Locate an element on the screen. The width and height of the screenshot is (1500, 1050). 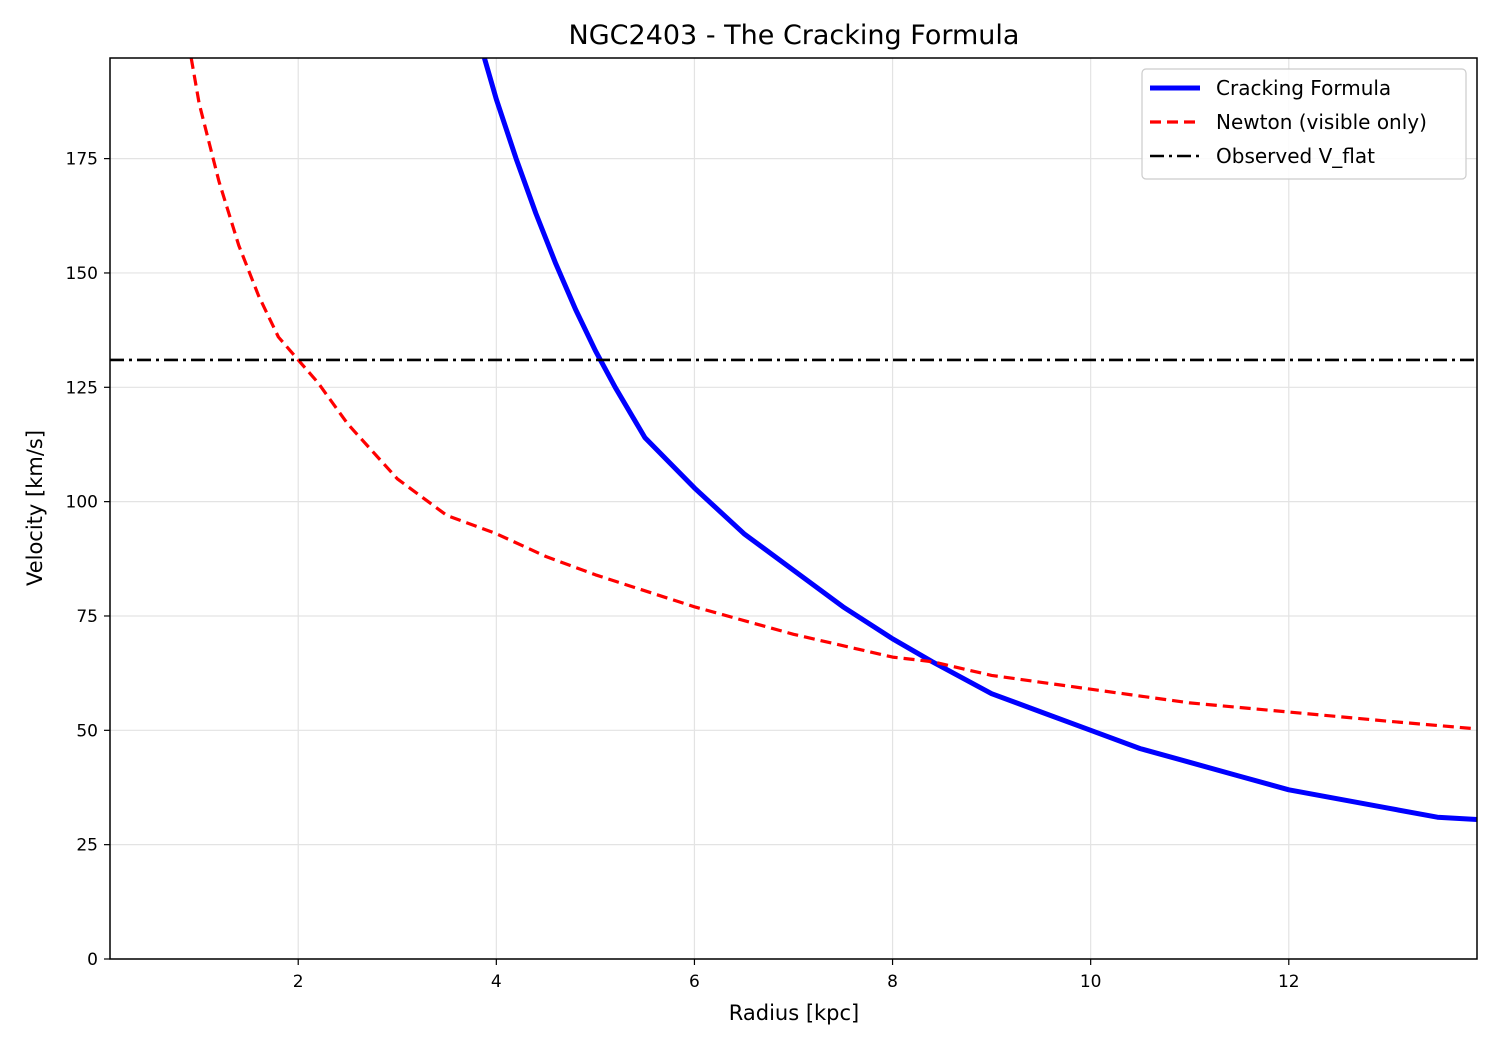
chart-title: NGC2403 - The Cracking Formula is located at coordinates (794, 35).